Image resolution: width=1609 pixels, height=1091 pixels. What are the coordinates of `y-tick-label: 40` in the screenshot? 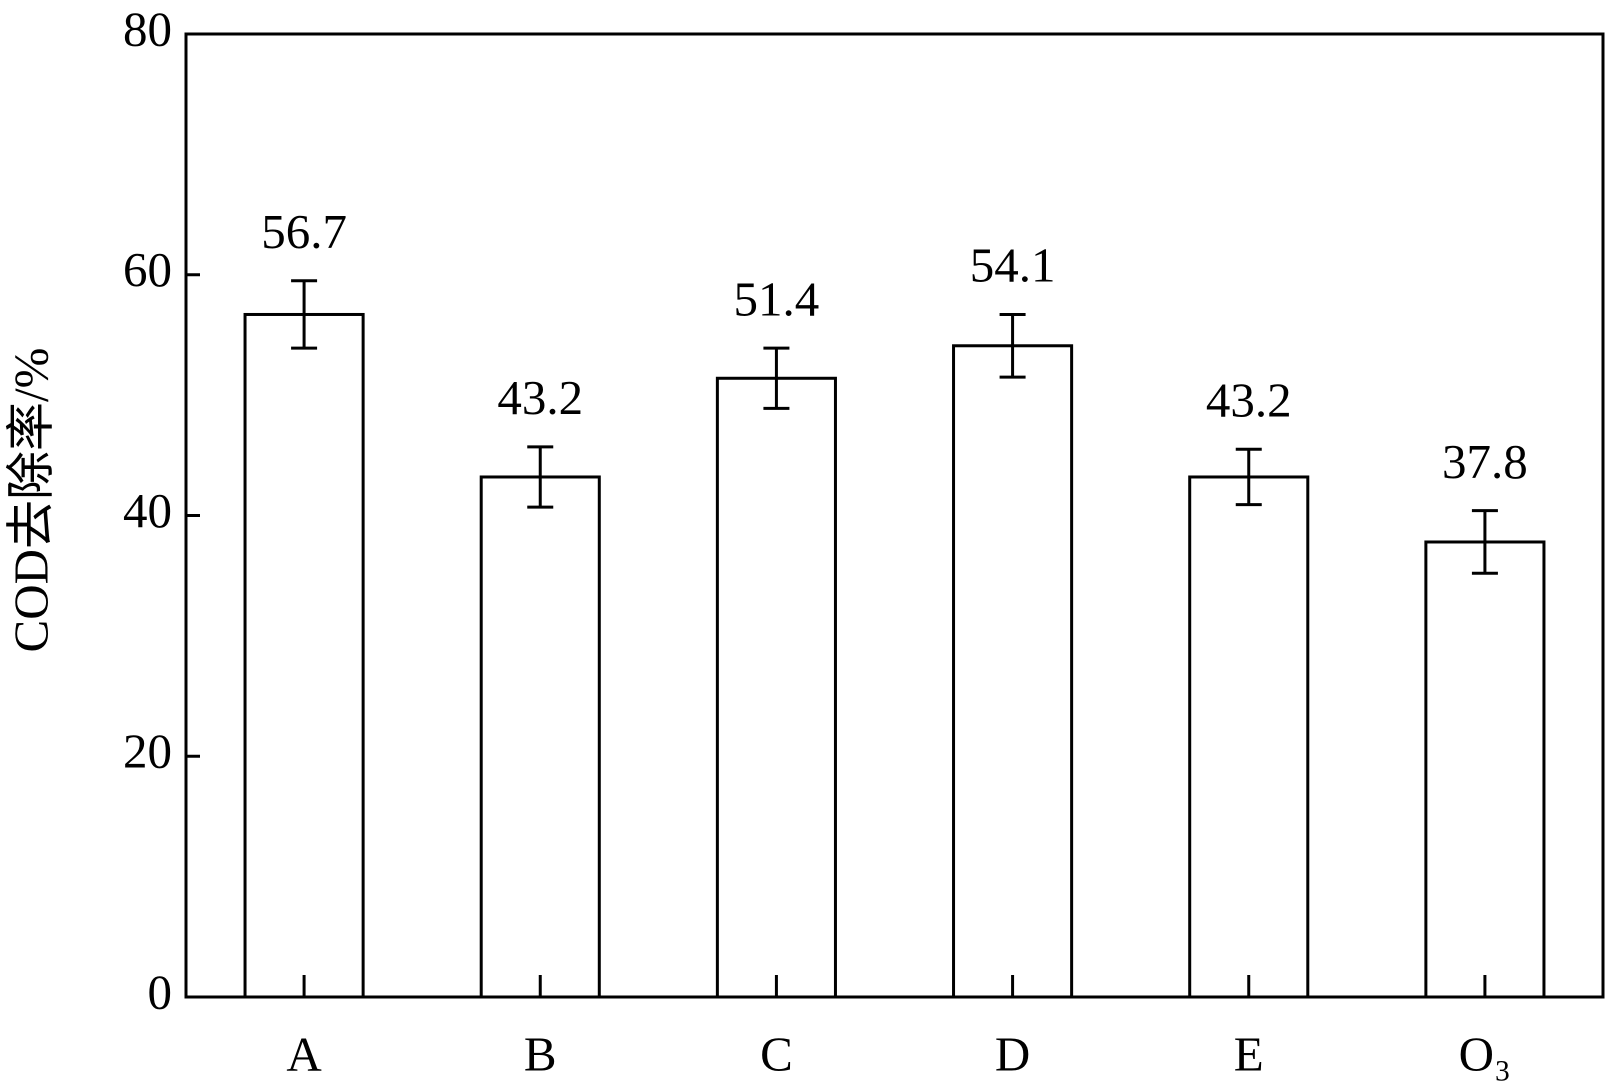 It's located at (147, 510).